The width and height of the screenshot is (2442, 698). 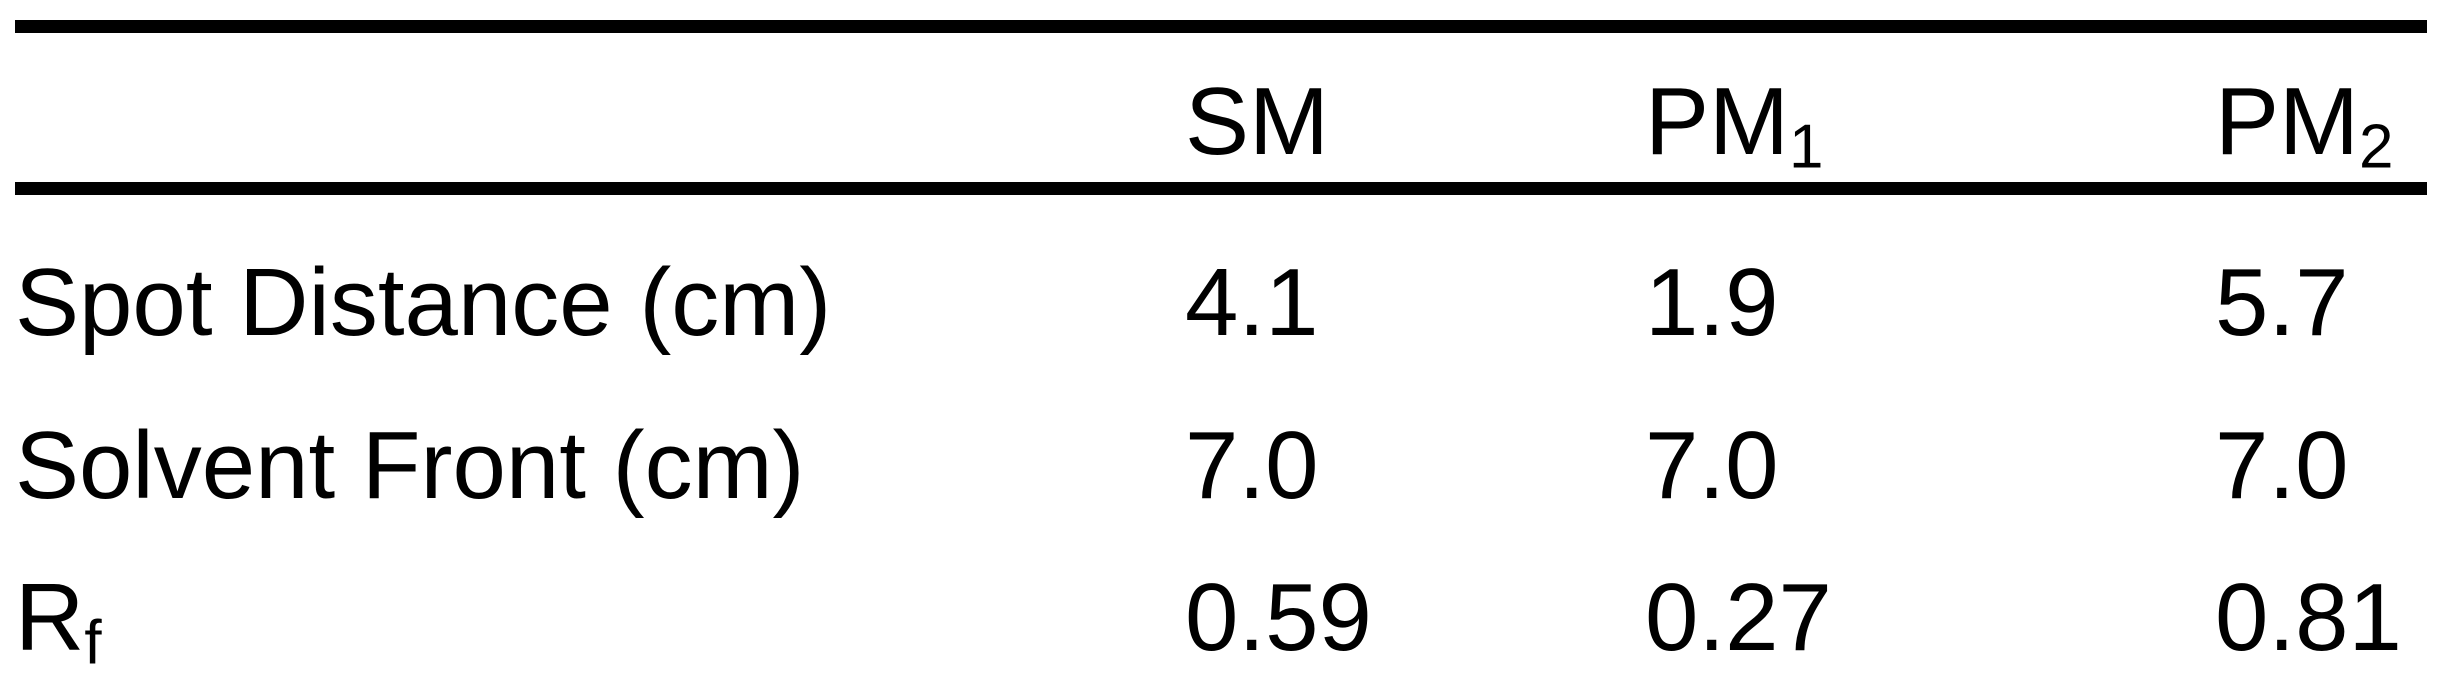 I want to click on cell-rf-pm1: 0.27, so click(x=1738, y=617).